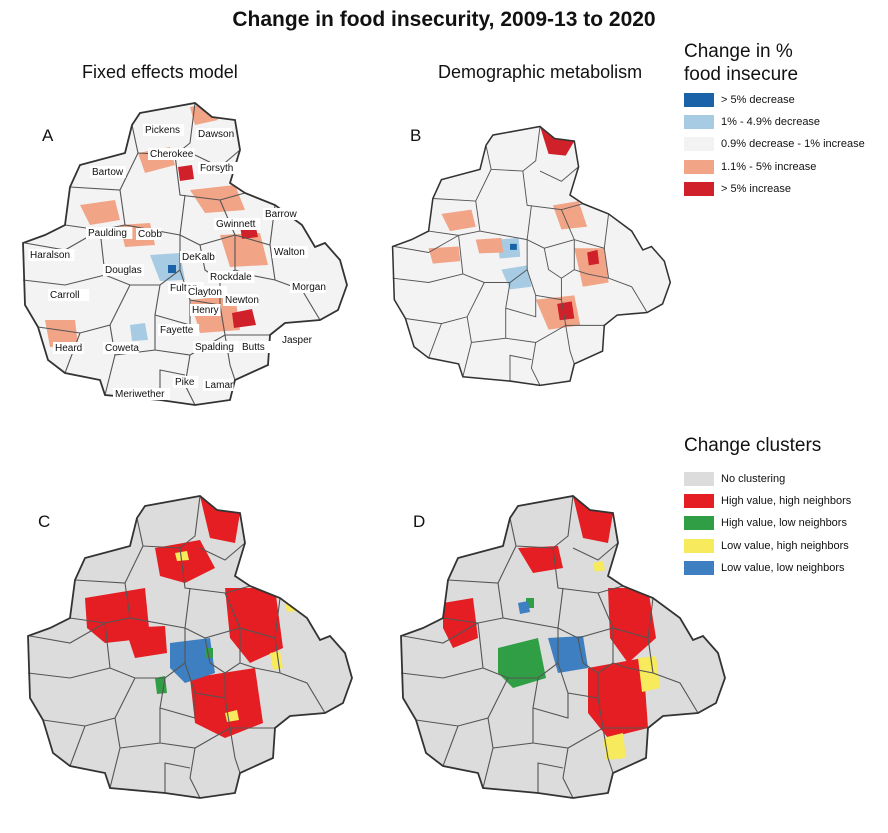 The height and width of the screenshot is (833, 888). I want to click on county-label: Haralson, so click(50, 255).